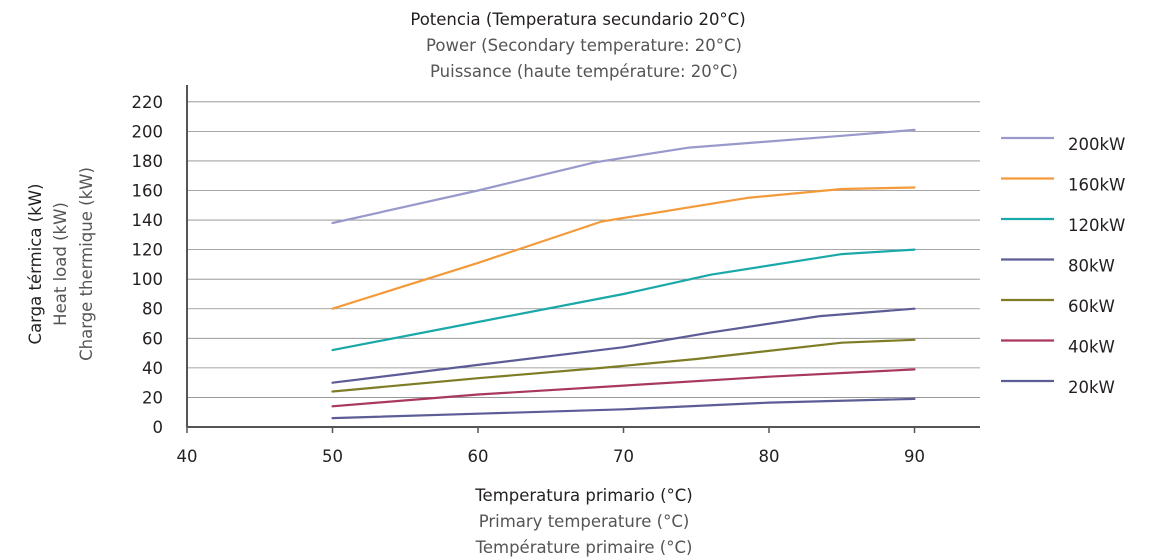 This screenshot has width=1170, height=560. Describe the element at coordinates (60, 264) in the screenshot. I see `y-axis-label-english: Heat load (kW)` at that location.